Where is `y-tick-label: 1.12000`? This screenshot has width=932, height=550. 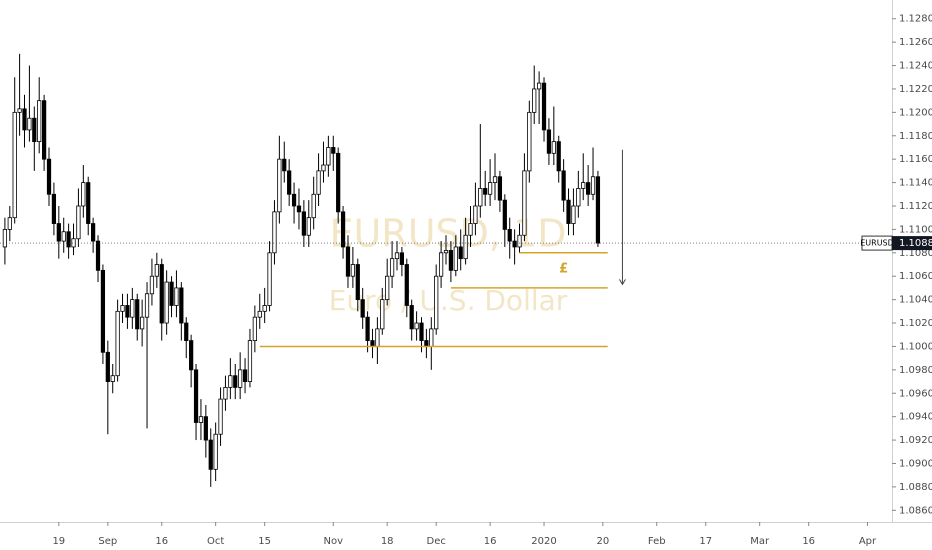
y-tick-label: 1.12000 is located at coordinates (915, 112).